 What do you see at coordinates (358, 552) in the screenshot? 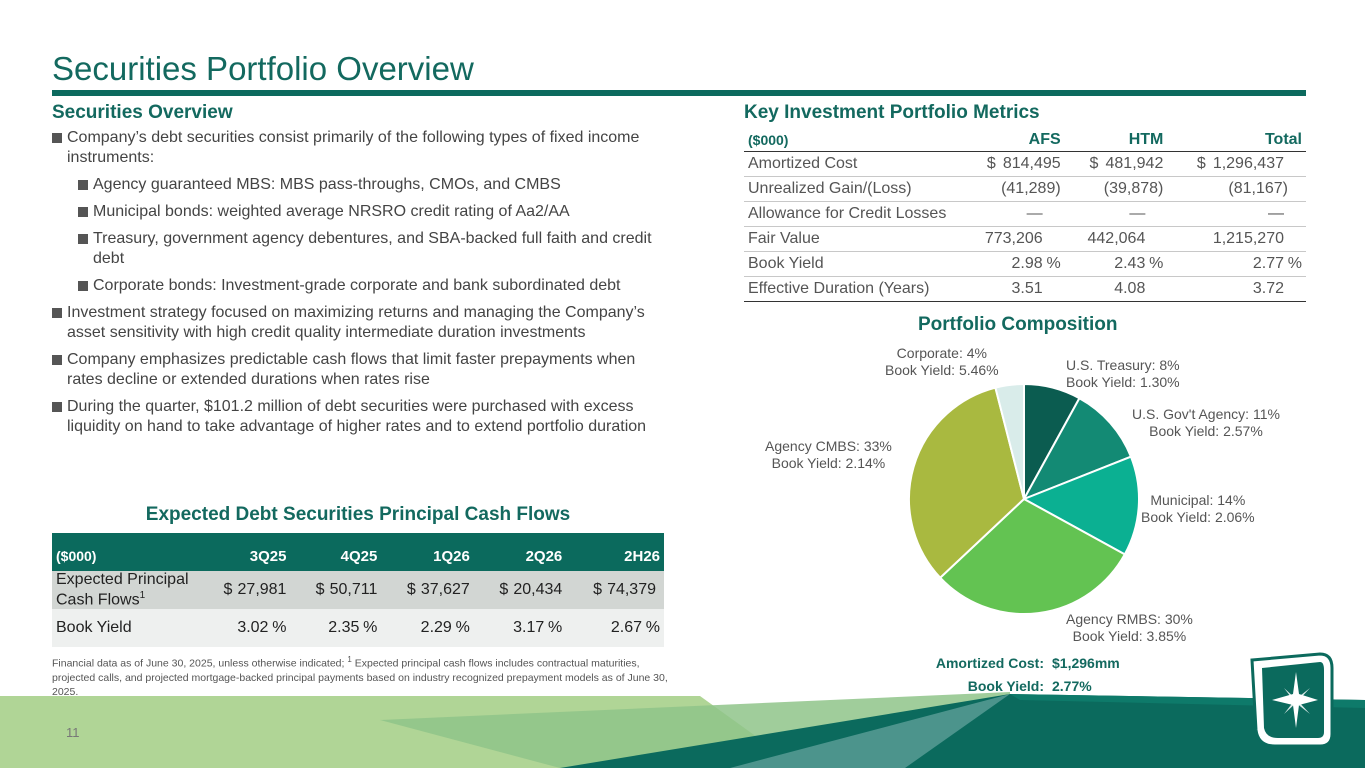
I see `cashflow-header-row: ($000) 3Q25 4Q25 1Q26 2Q26 2H26` at bounding box center [358, 552].